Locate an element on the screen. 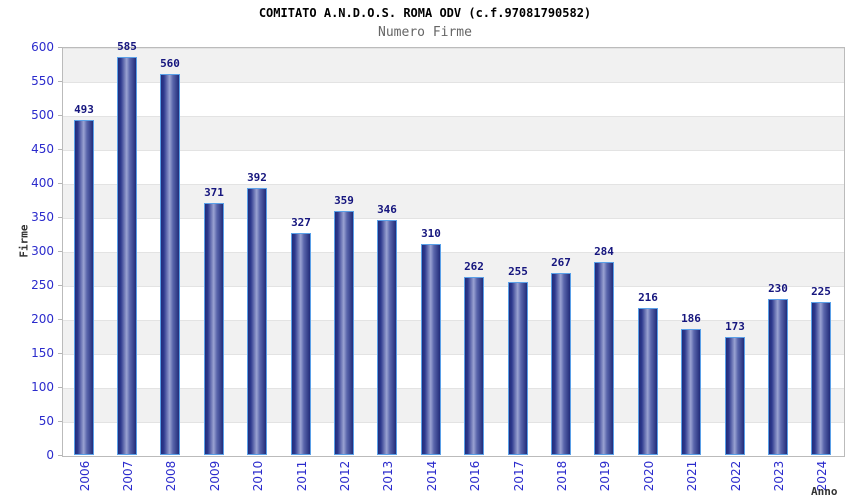  bar-2009 is located at coordinates (214, 329).